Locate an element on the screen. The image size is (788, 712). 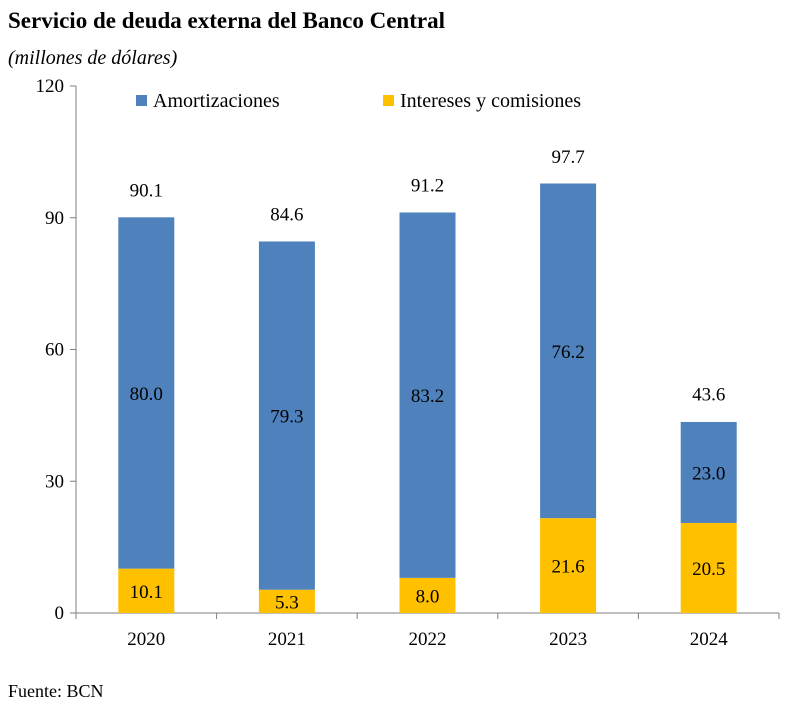
total-label: 84.6 is located at coordinates (286, 214).